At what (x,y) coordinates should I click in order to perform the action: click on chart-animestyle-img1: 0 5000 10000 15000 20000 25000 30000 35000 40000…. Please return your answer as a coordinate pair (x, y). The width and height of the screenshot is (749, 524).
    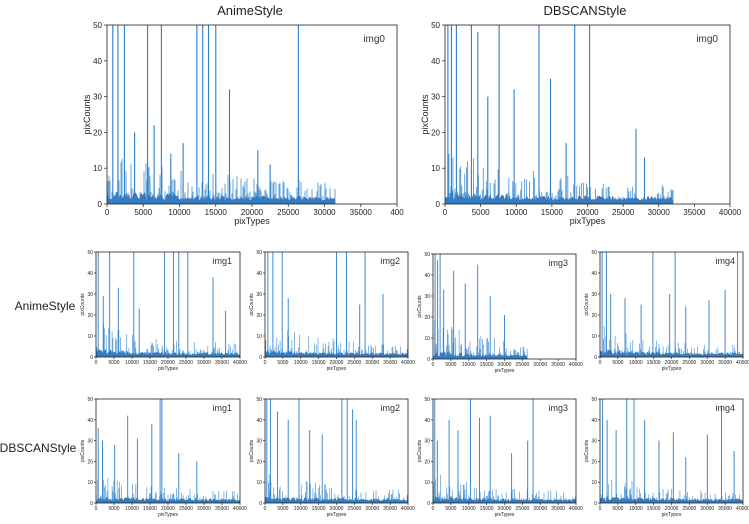
    Looking at the image, I should click on (163, 311).